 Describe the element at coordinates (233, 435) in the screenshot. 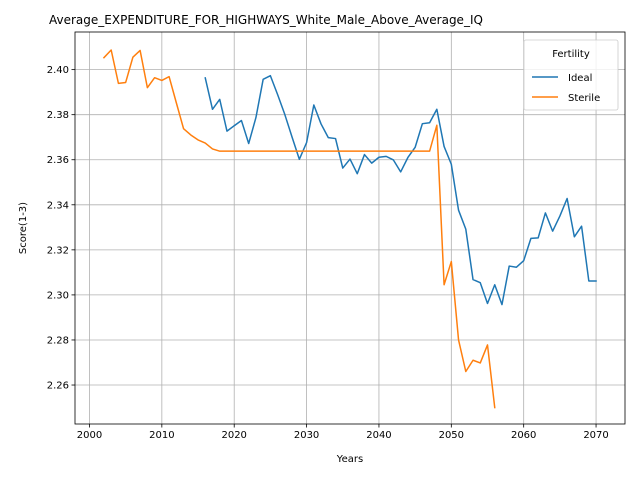

I see `x-tick-label: 2020` at that location.